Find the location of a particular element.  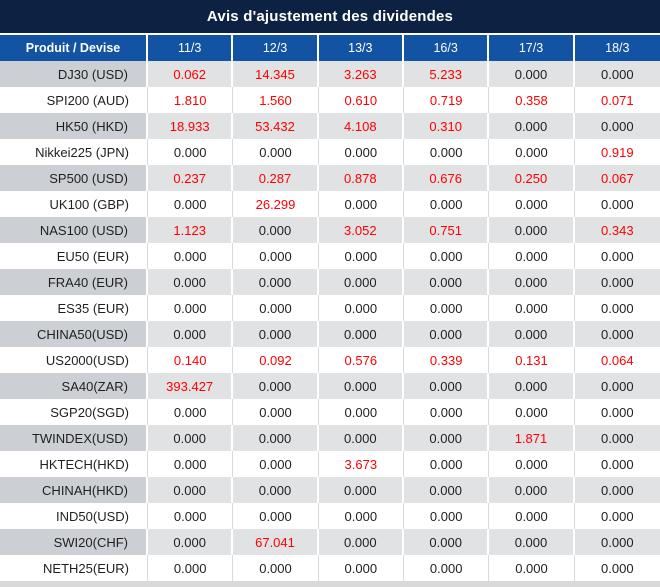

value-cell: 5.233 is located at coordinates (447, 74).